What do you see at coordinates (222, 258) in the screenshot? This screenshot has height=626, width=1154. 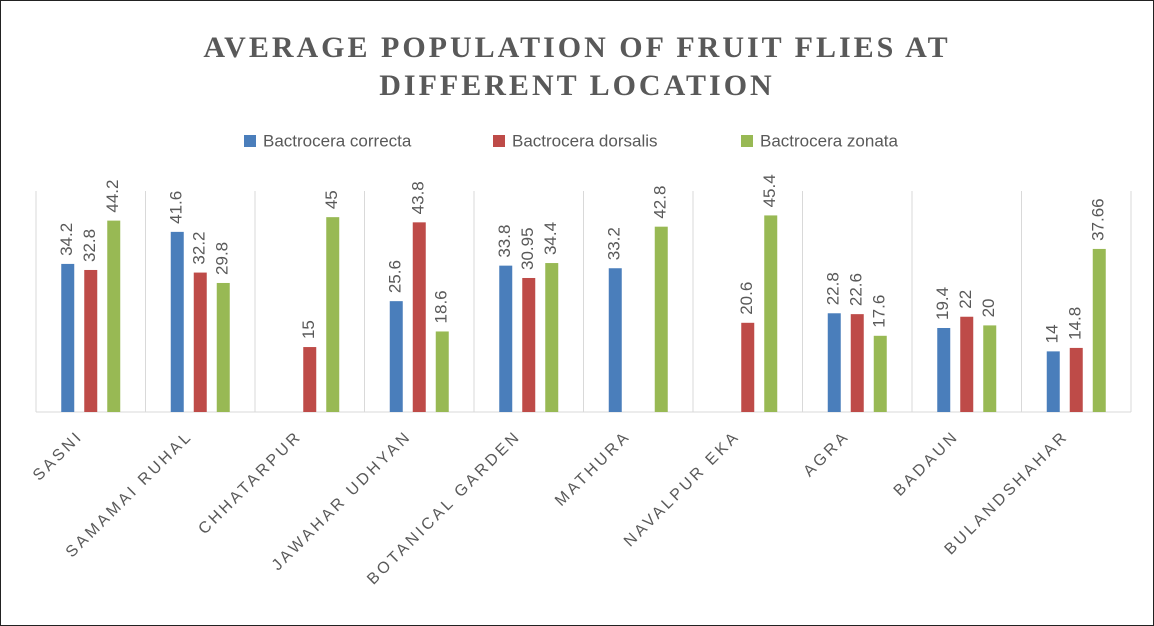 I see `value-label: 29.8` at bounding box center [222, 258].